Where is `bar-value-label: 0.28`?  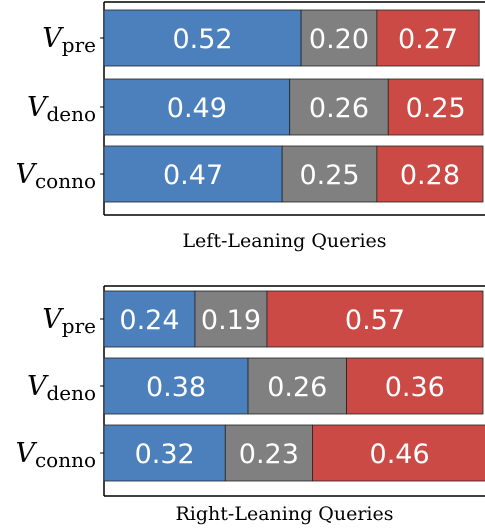
bar-value-label: 0.28 is located at coordinates (430, 175).